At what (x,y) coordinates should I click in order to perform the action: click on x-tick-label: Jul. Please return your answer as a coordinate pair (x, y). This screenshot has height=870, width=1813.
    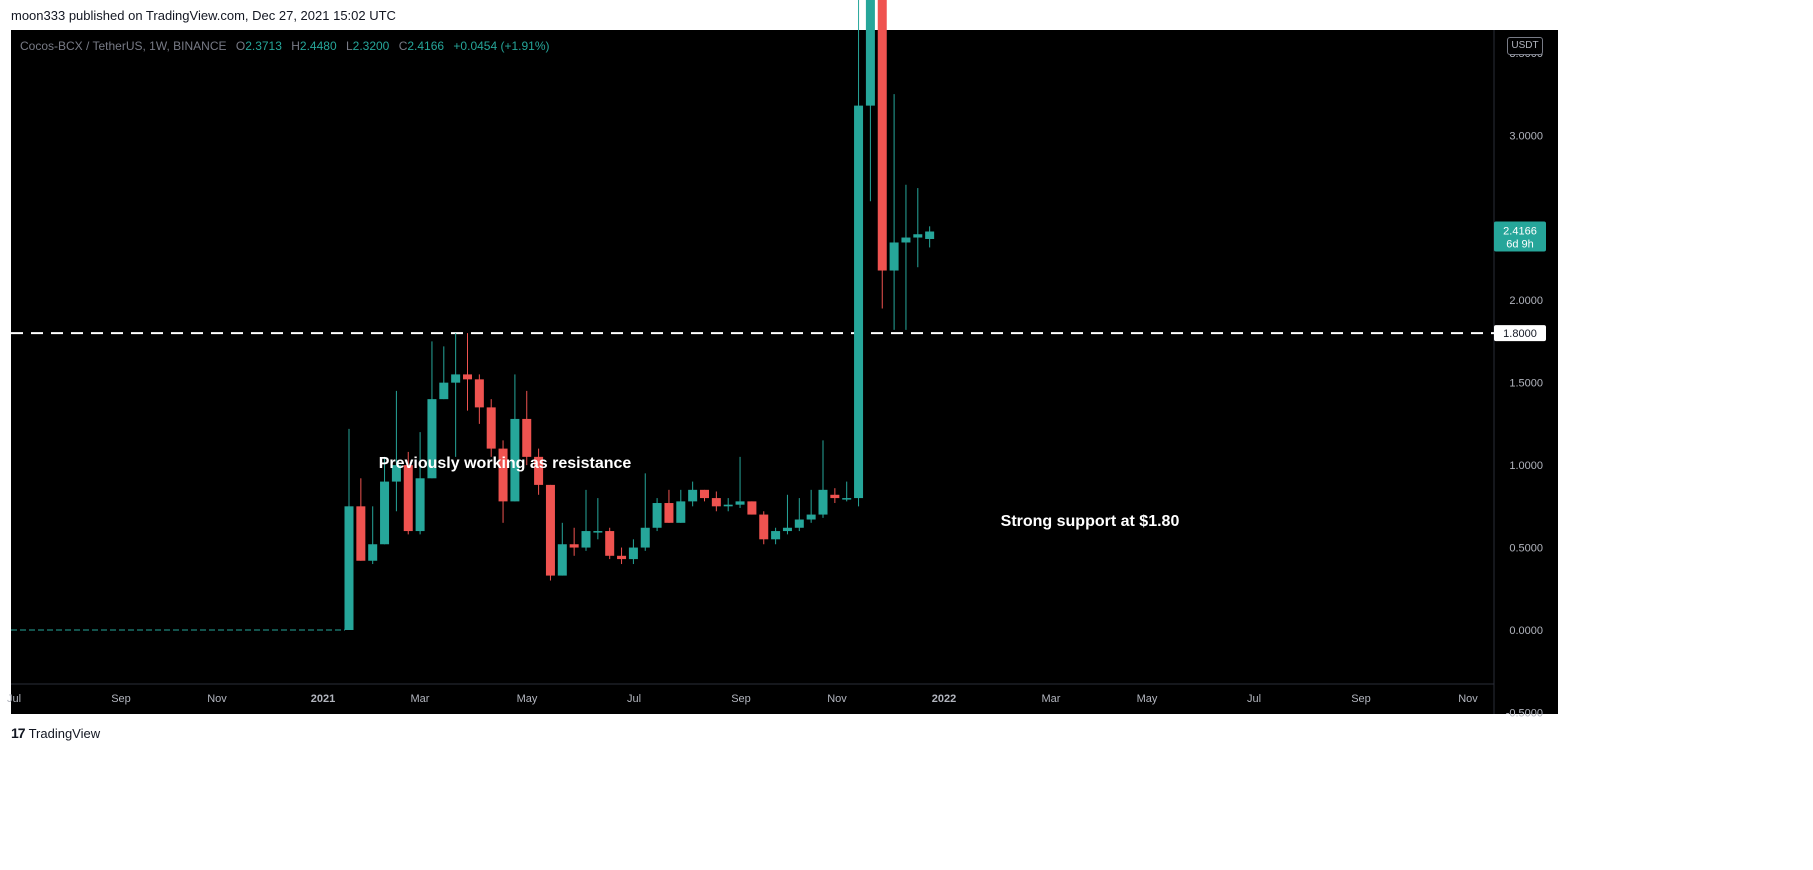
    Looking at the image, I should click on (14, 699).